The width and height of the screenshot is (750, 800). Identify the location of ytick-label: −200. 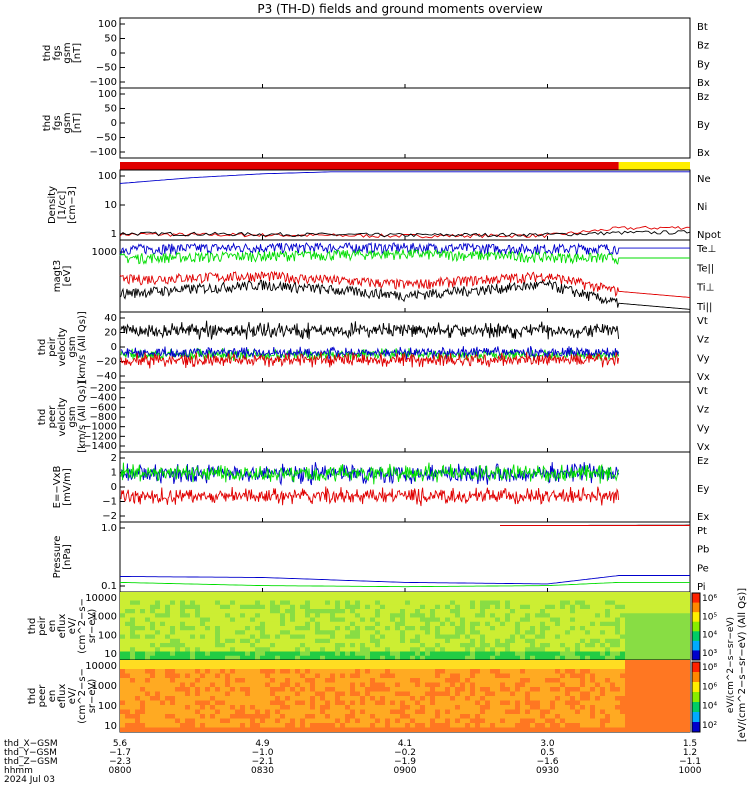
(103, 388).